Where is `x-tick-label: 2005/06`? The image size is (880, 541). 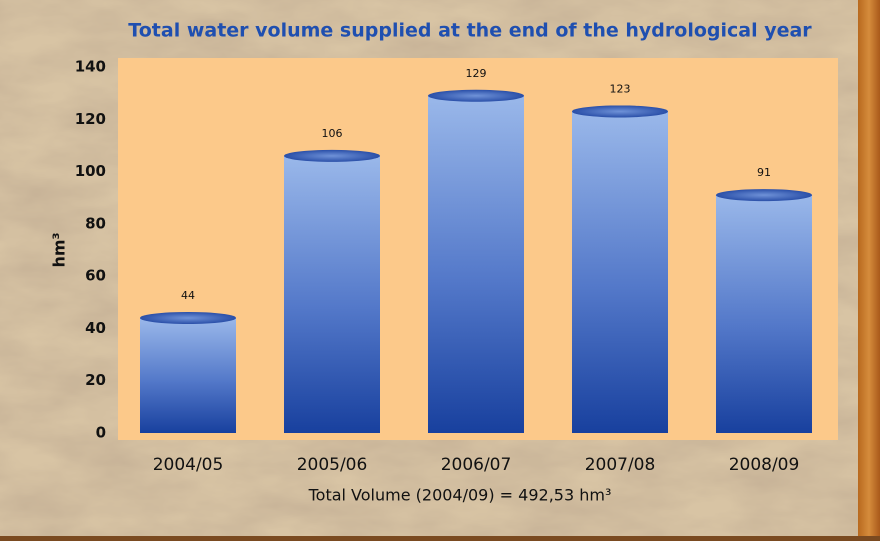
x-tick-label: 2005/06 is located at coordinates (332, 465).